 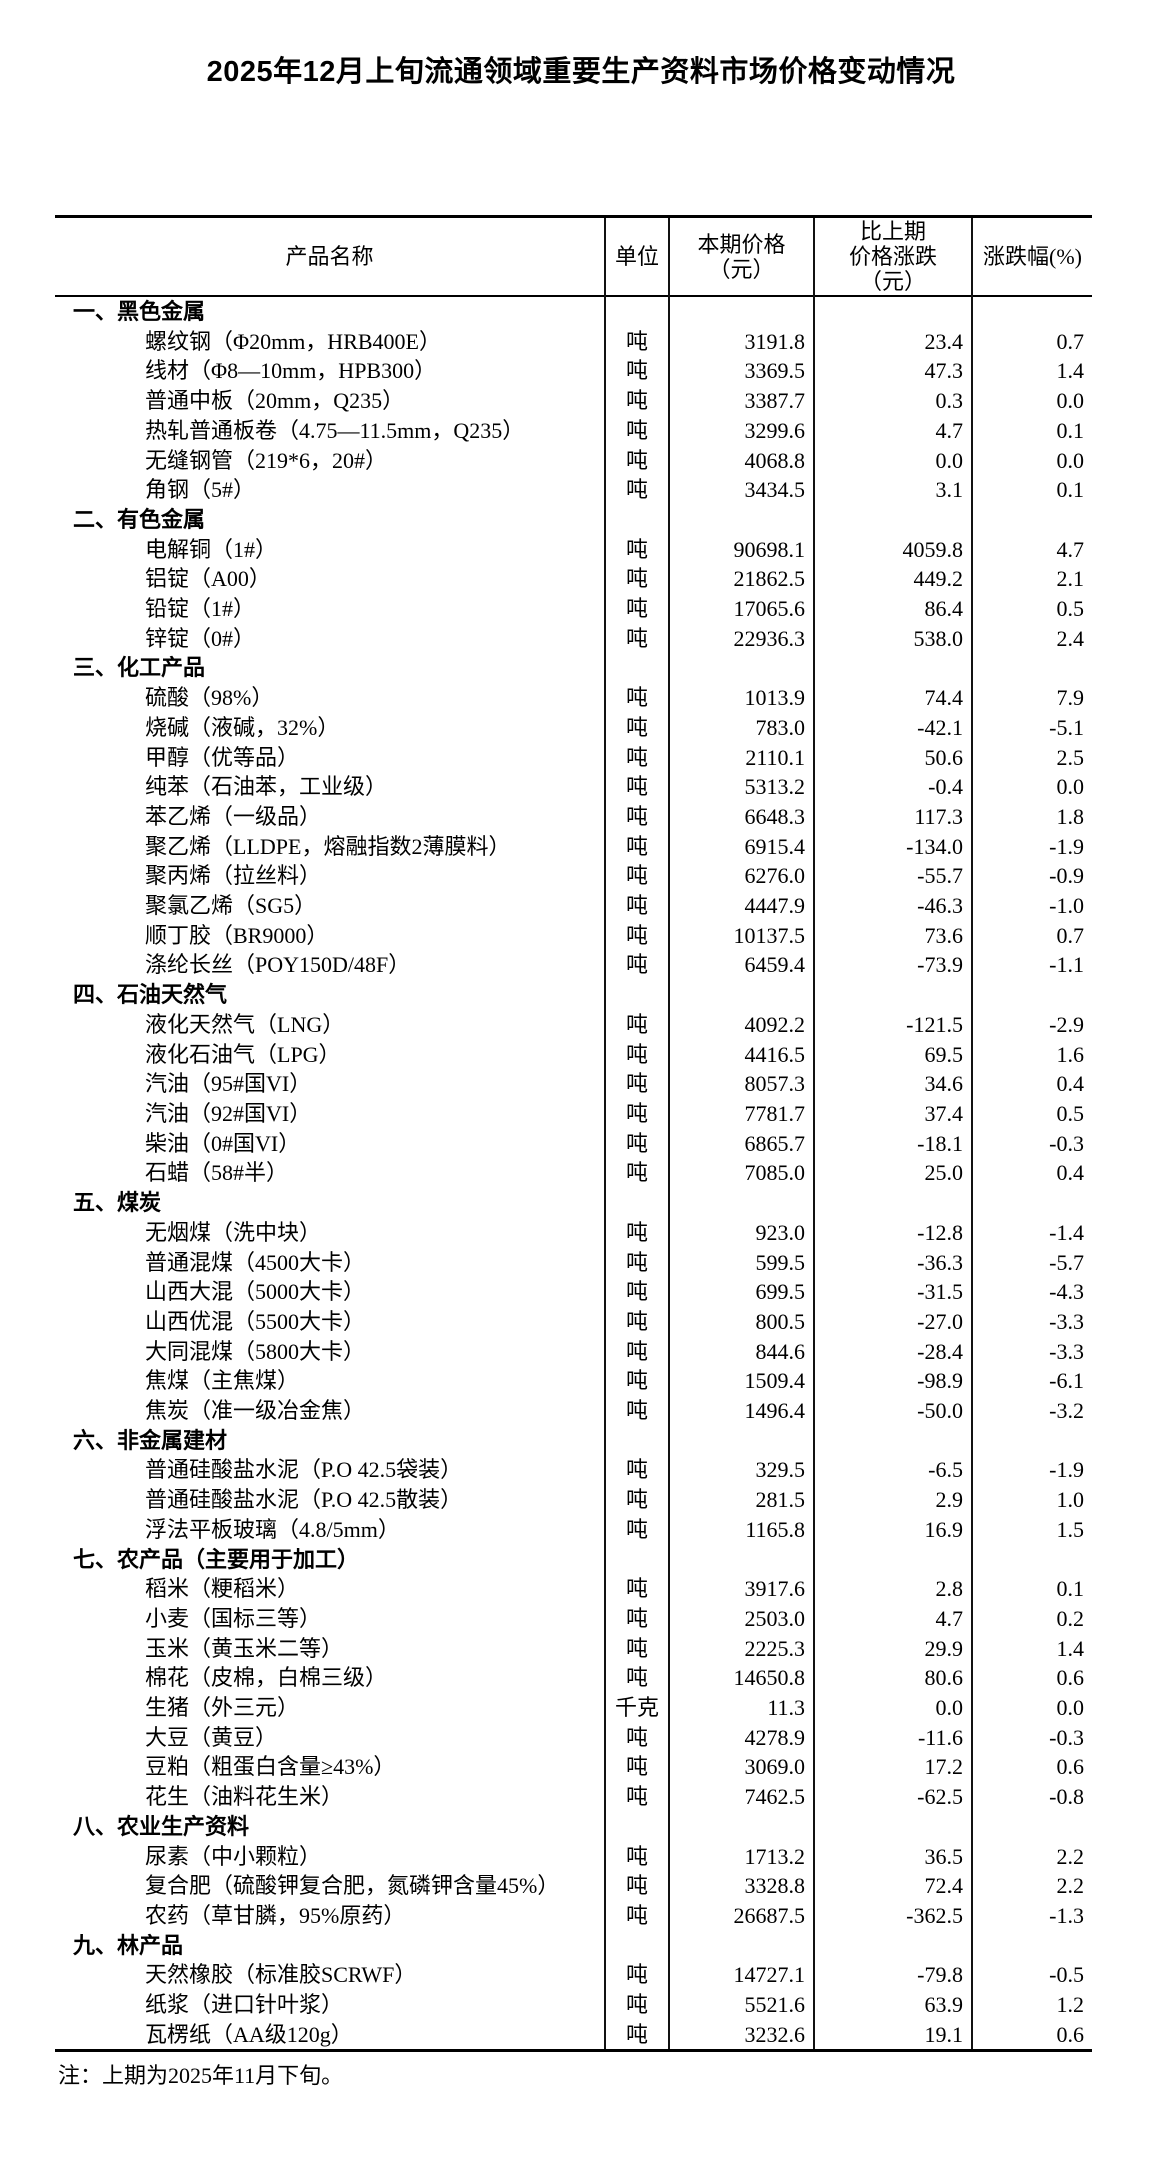 I want to click on current-price-cell: 1013.9, so click(x=741, y=698).